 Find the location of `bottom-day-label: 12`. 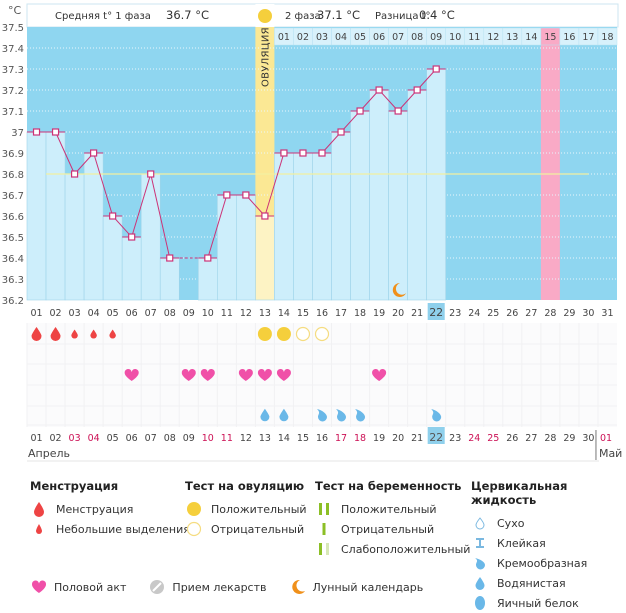

bottom-day-label: 12 is located at coordinates (246, 438).